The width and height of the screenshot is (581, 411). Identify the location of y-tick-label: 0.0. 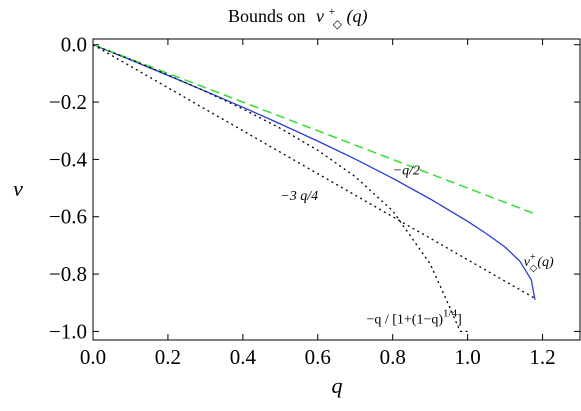
(74, 45).